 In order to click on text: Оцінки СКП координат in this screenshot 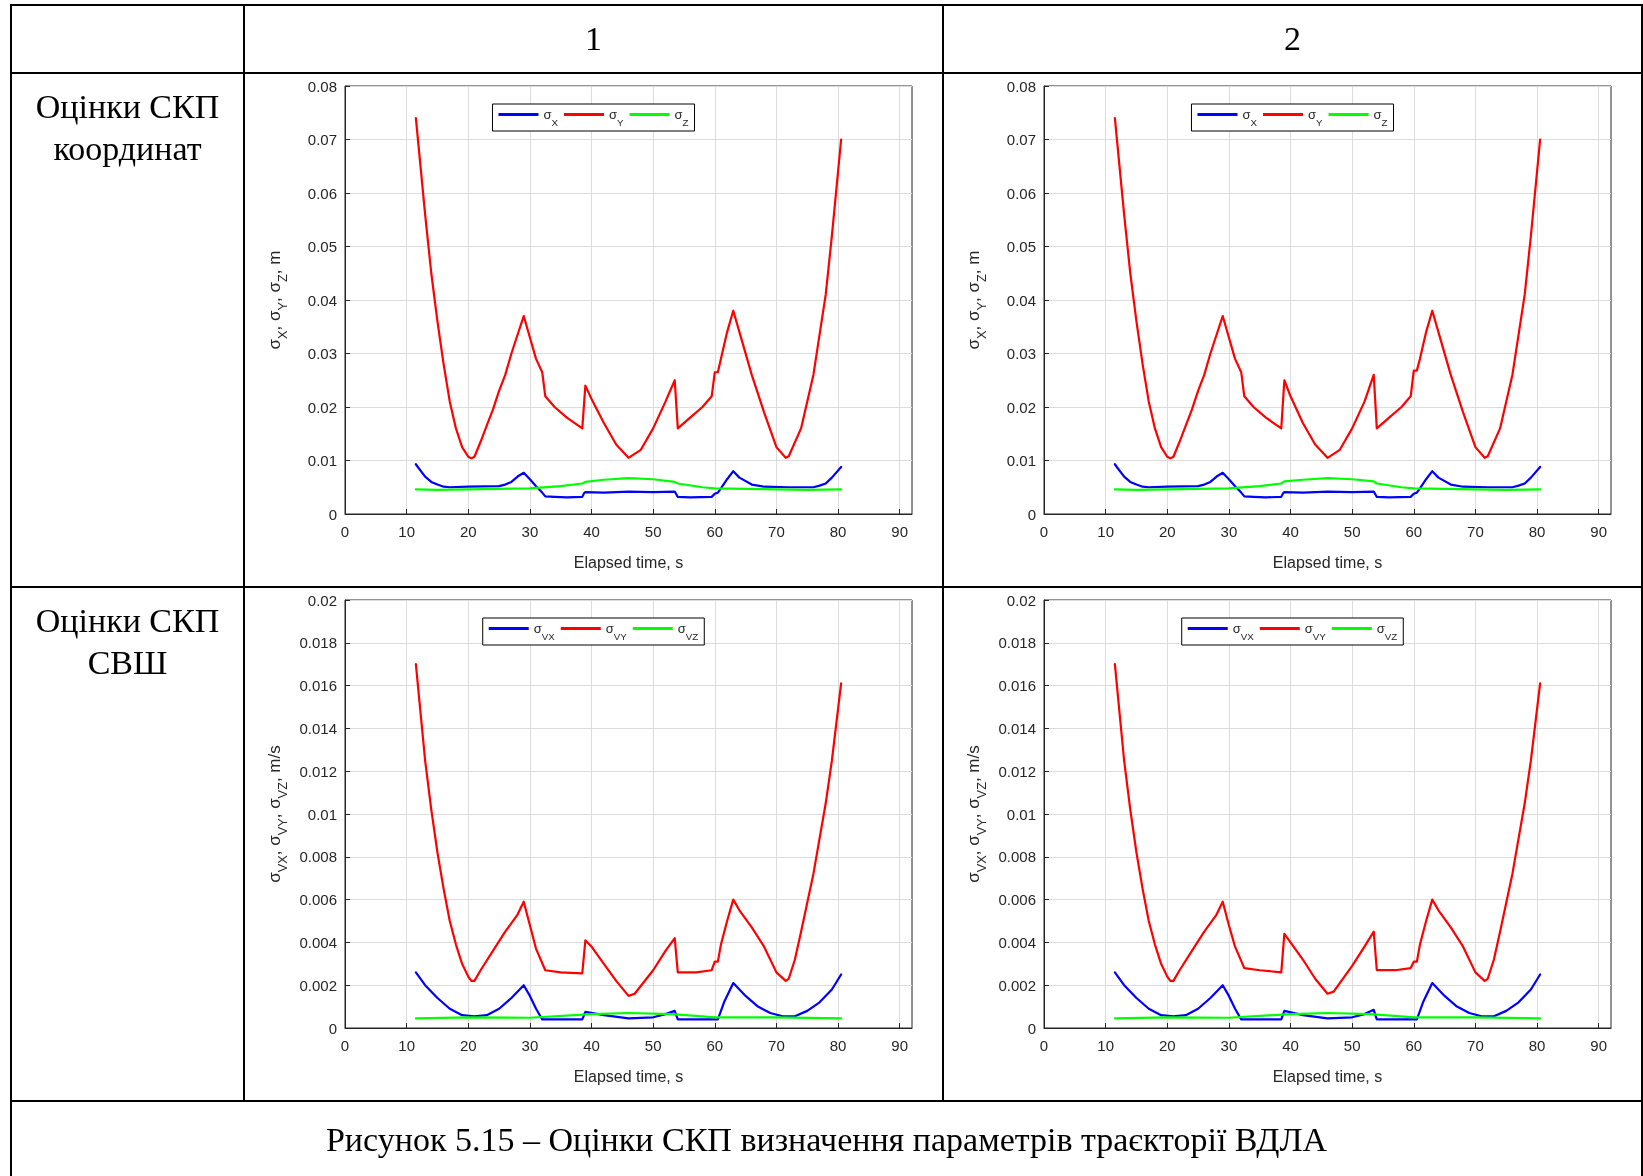, I will do `click(127, 128)`.